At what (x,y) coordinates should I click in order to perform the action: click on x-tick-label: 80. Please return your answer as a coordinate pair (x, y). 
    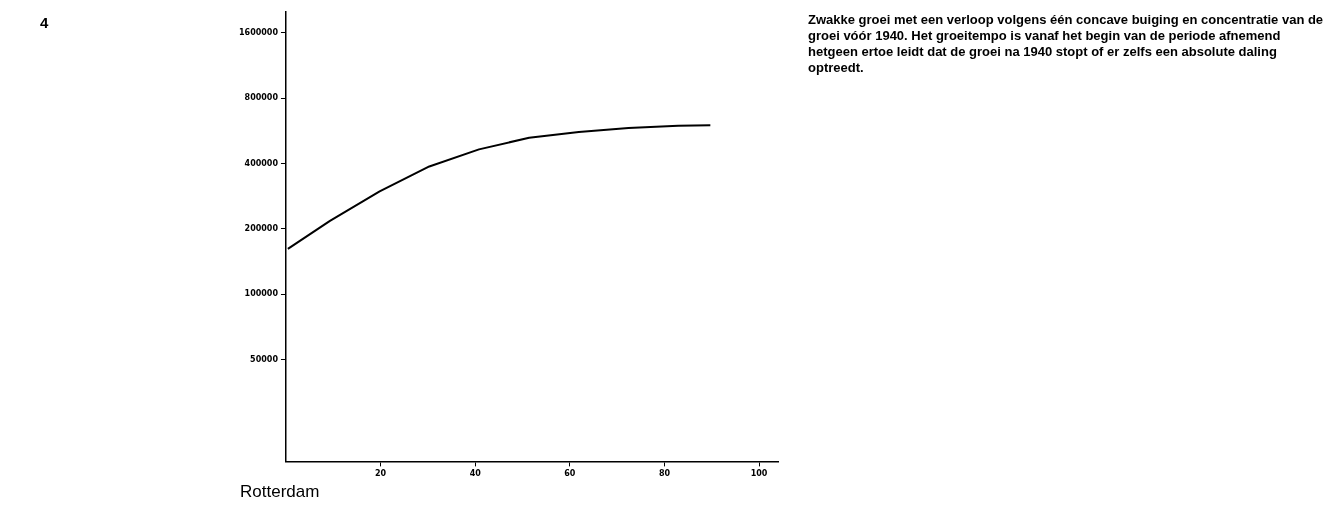
    Looking at the image, I should click on (664, 474).